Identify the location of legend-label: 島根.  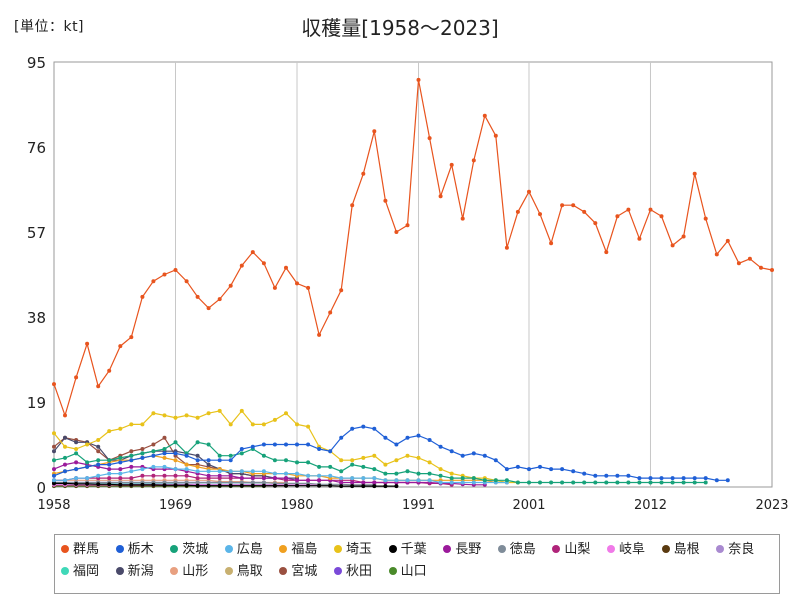
(686, 549).